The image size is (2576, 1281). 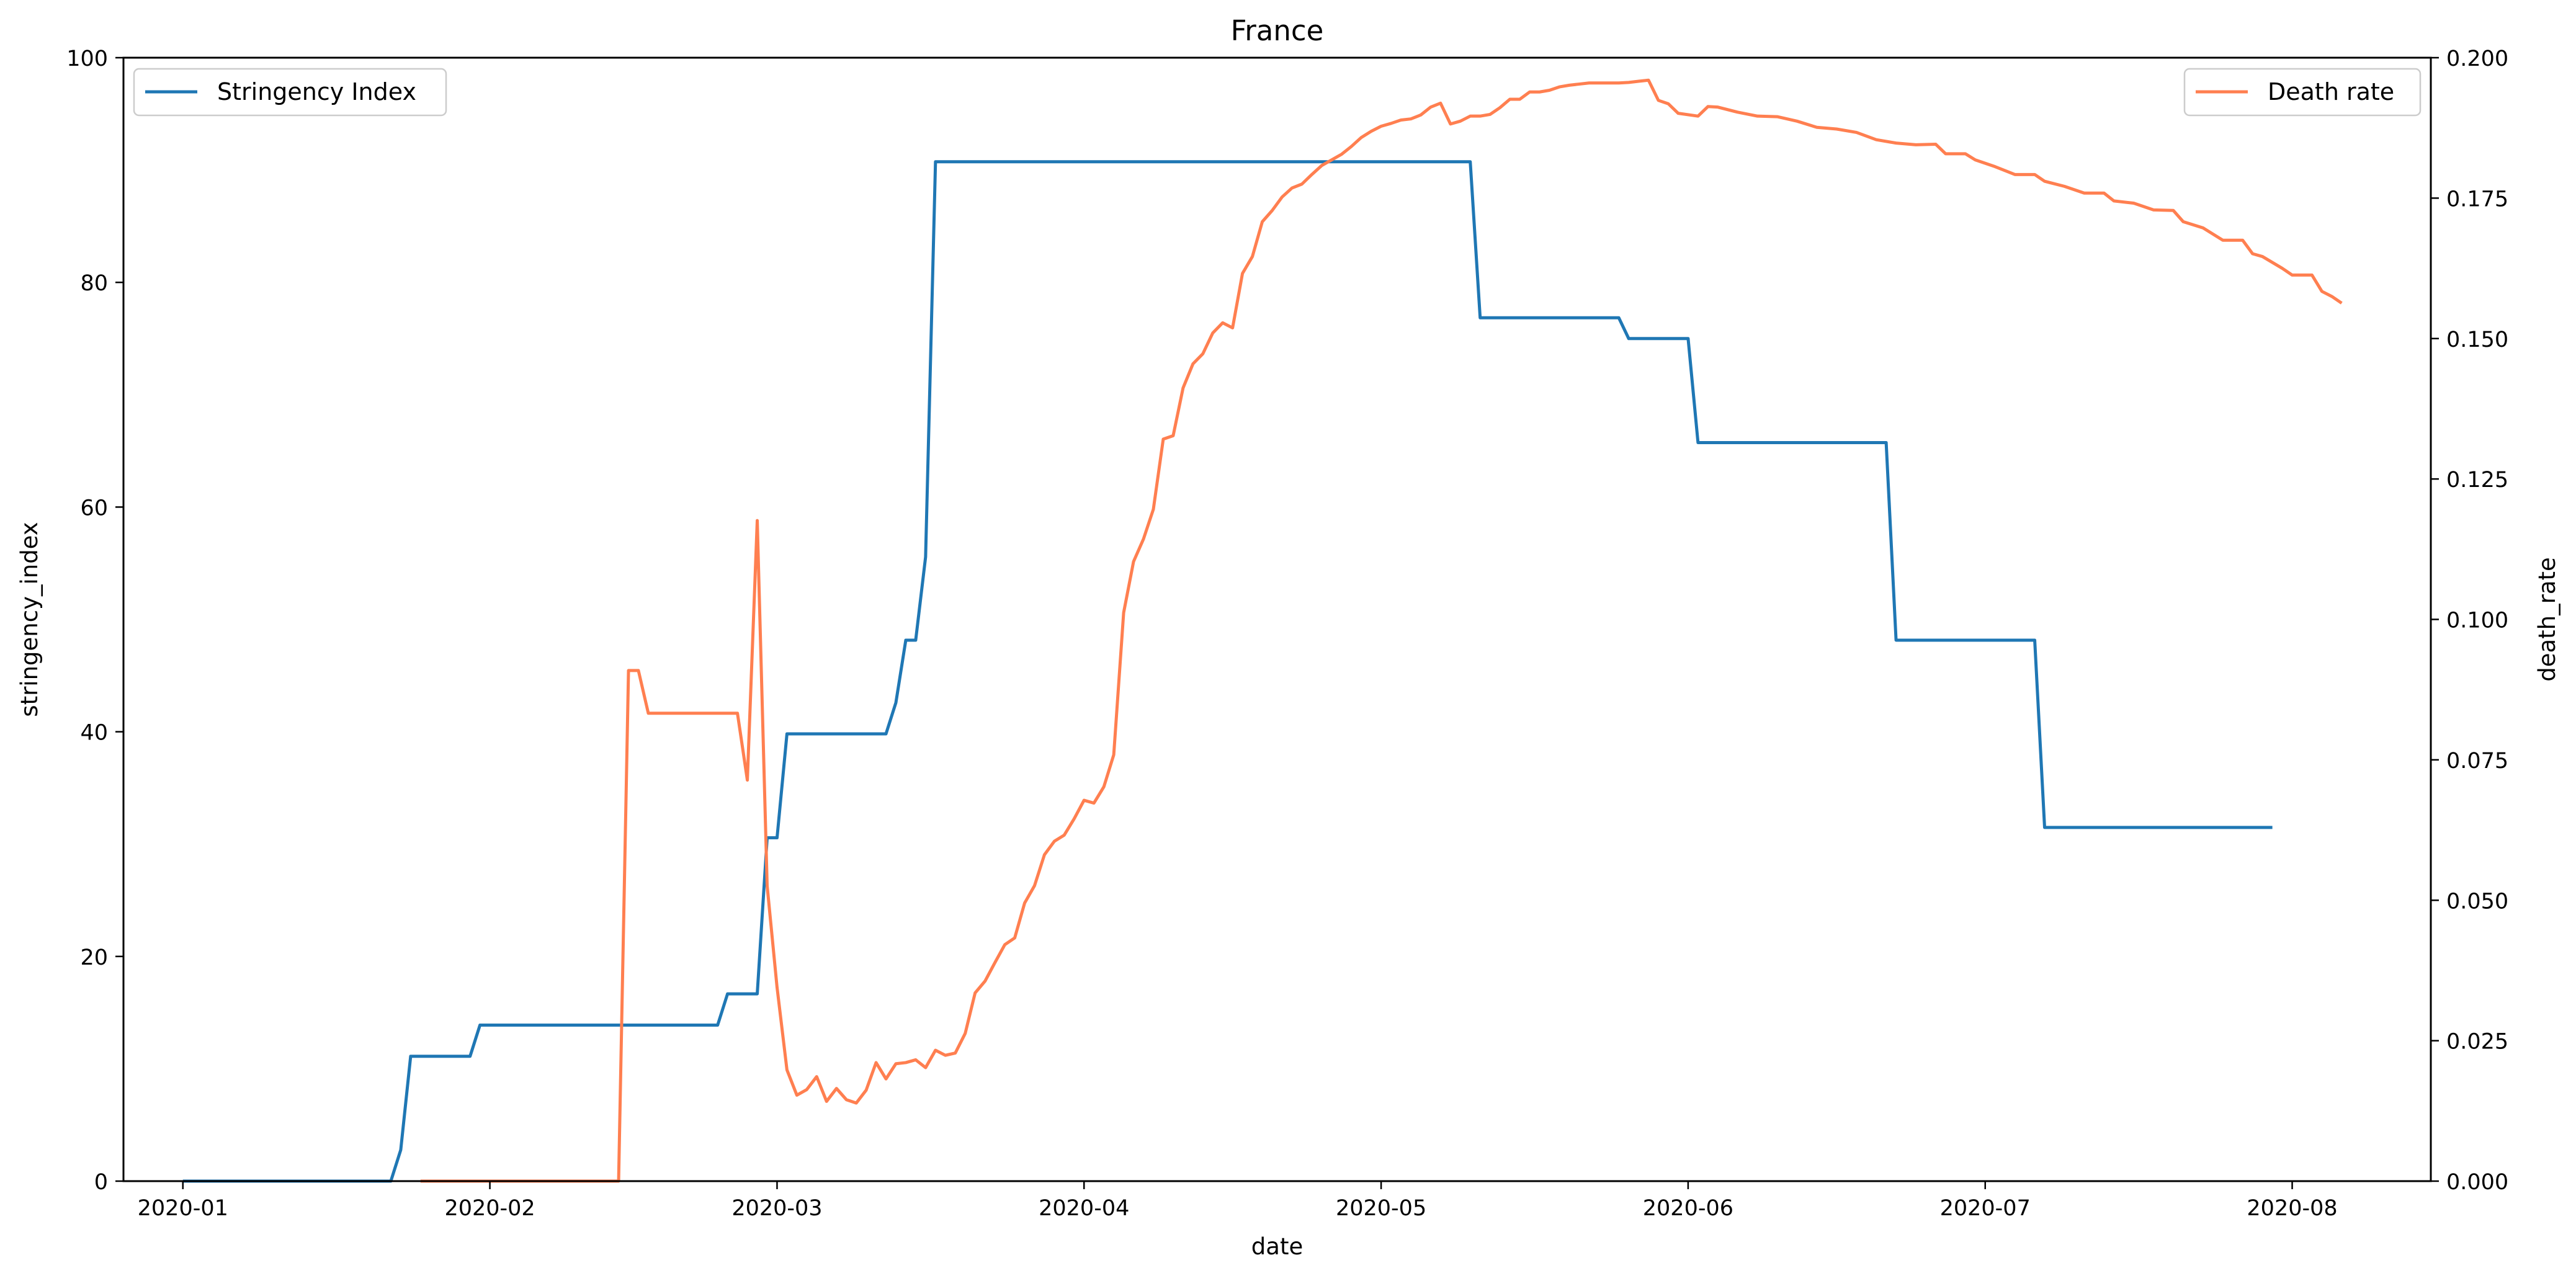 I want to click on legend-death-rate: Death rate, so click(x=2302, y=92).